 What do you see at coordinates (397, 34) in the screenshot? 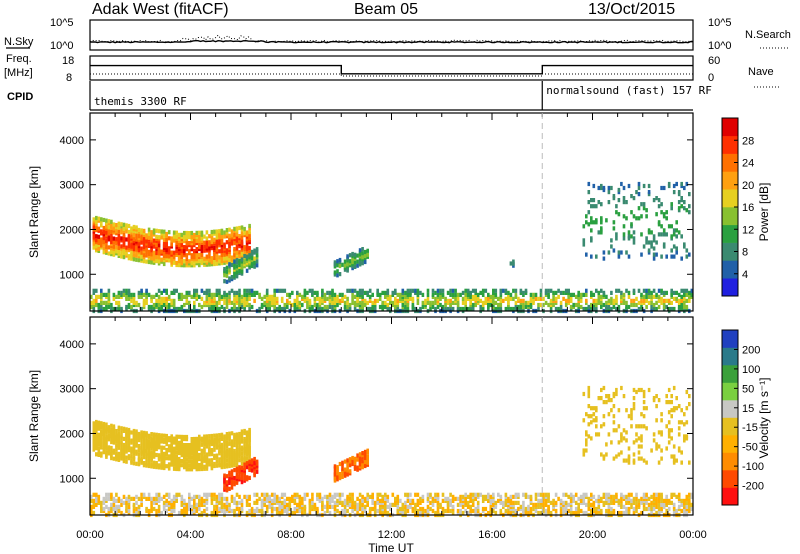
I see `sky-panel: N.Sky 10^5 10^0 10^5 10^0 N.Search` at bounding box center [397, 34].